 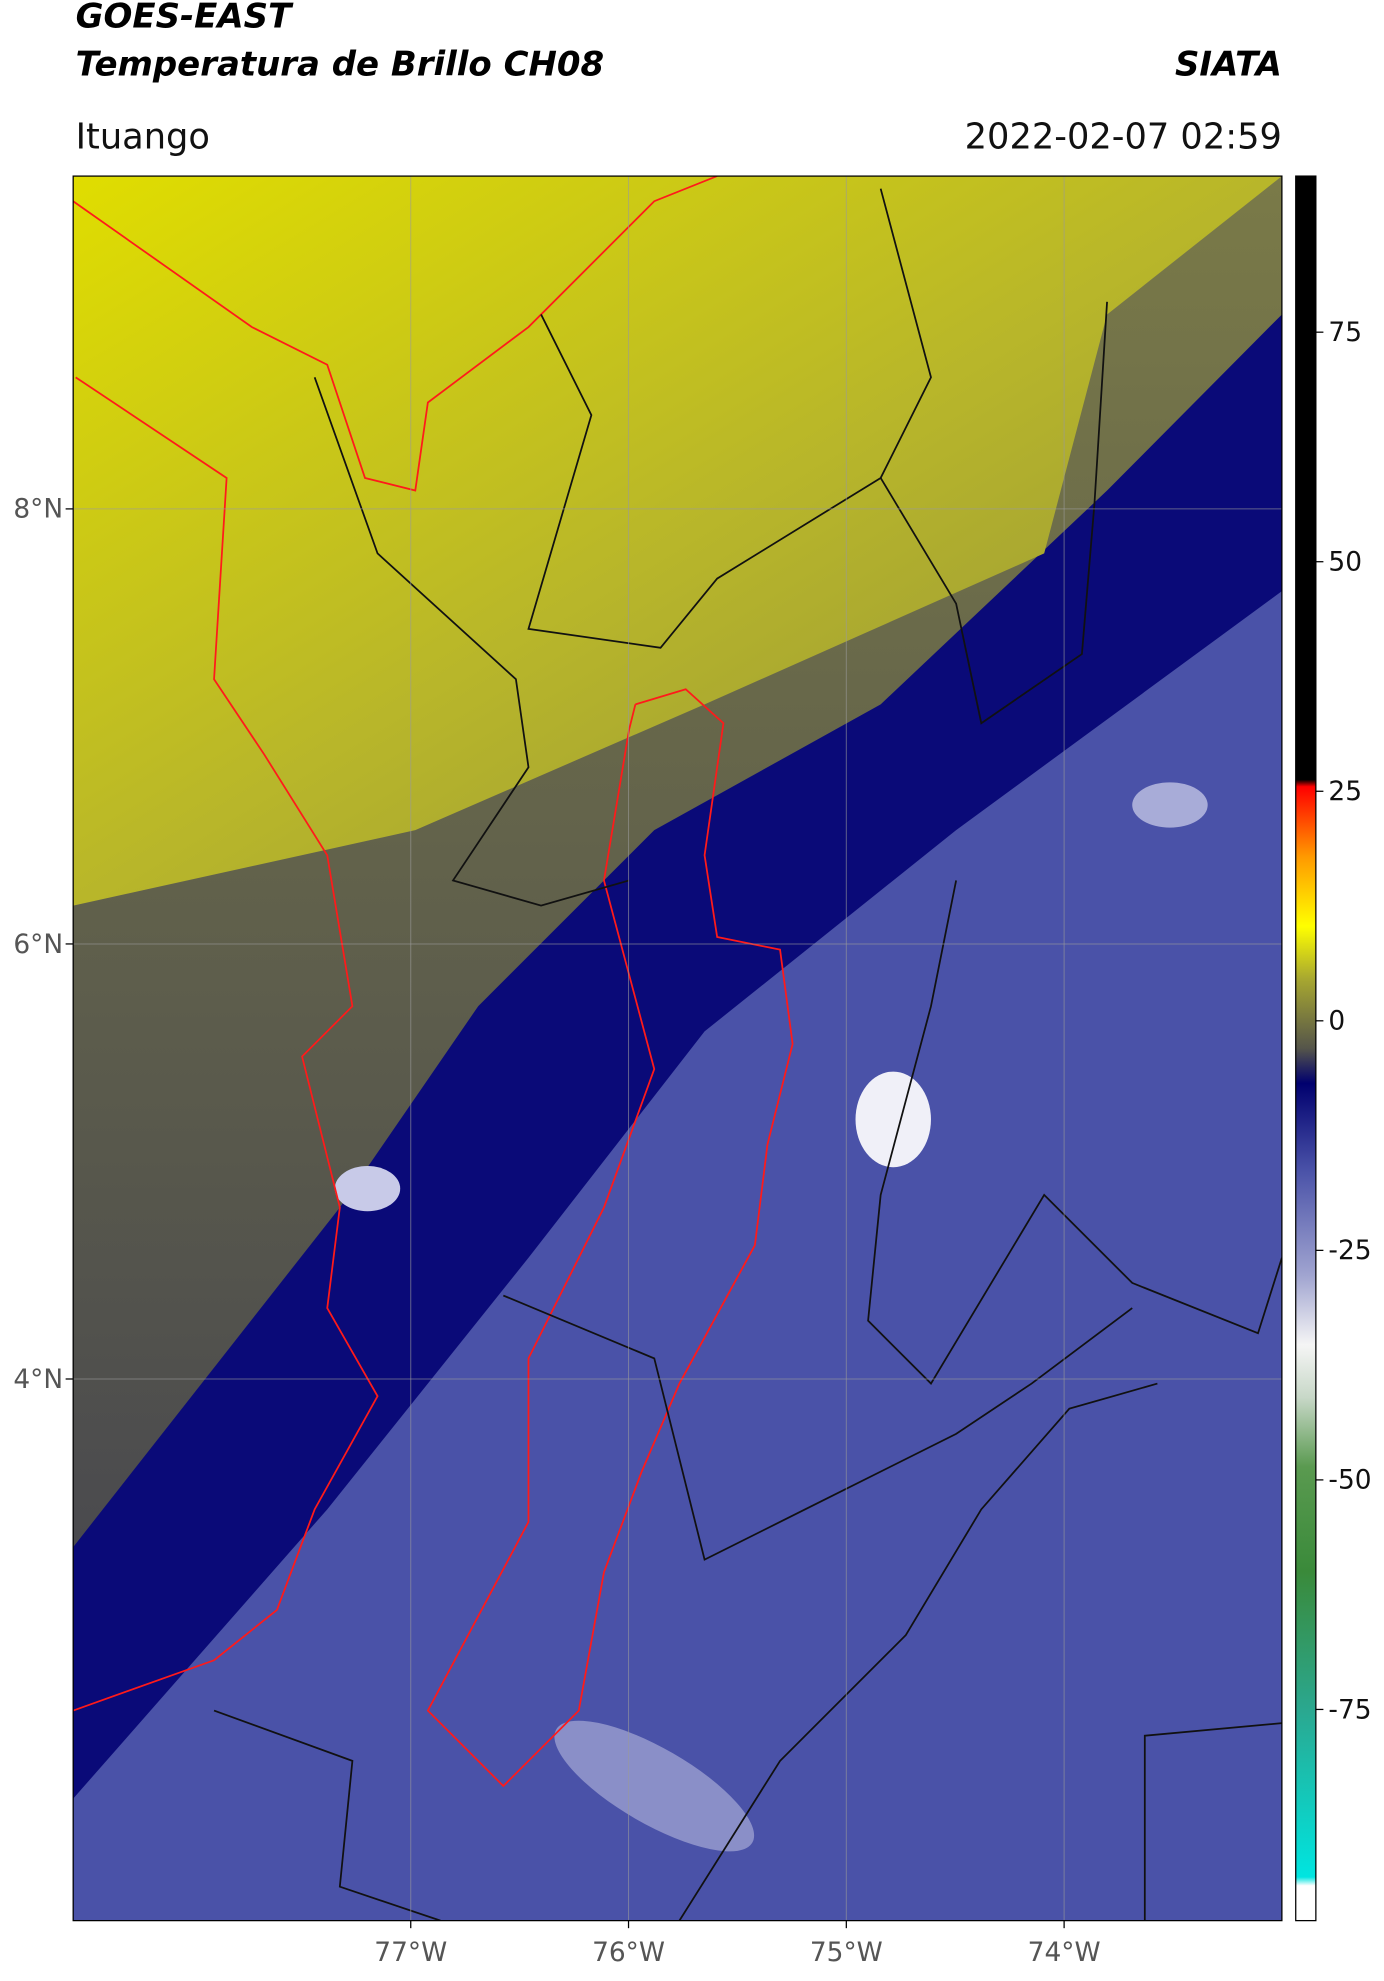 I want to click on region: Ituango, so click(x=143, y=136).